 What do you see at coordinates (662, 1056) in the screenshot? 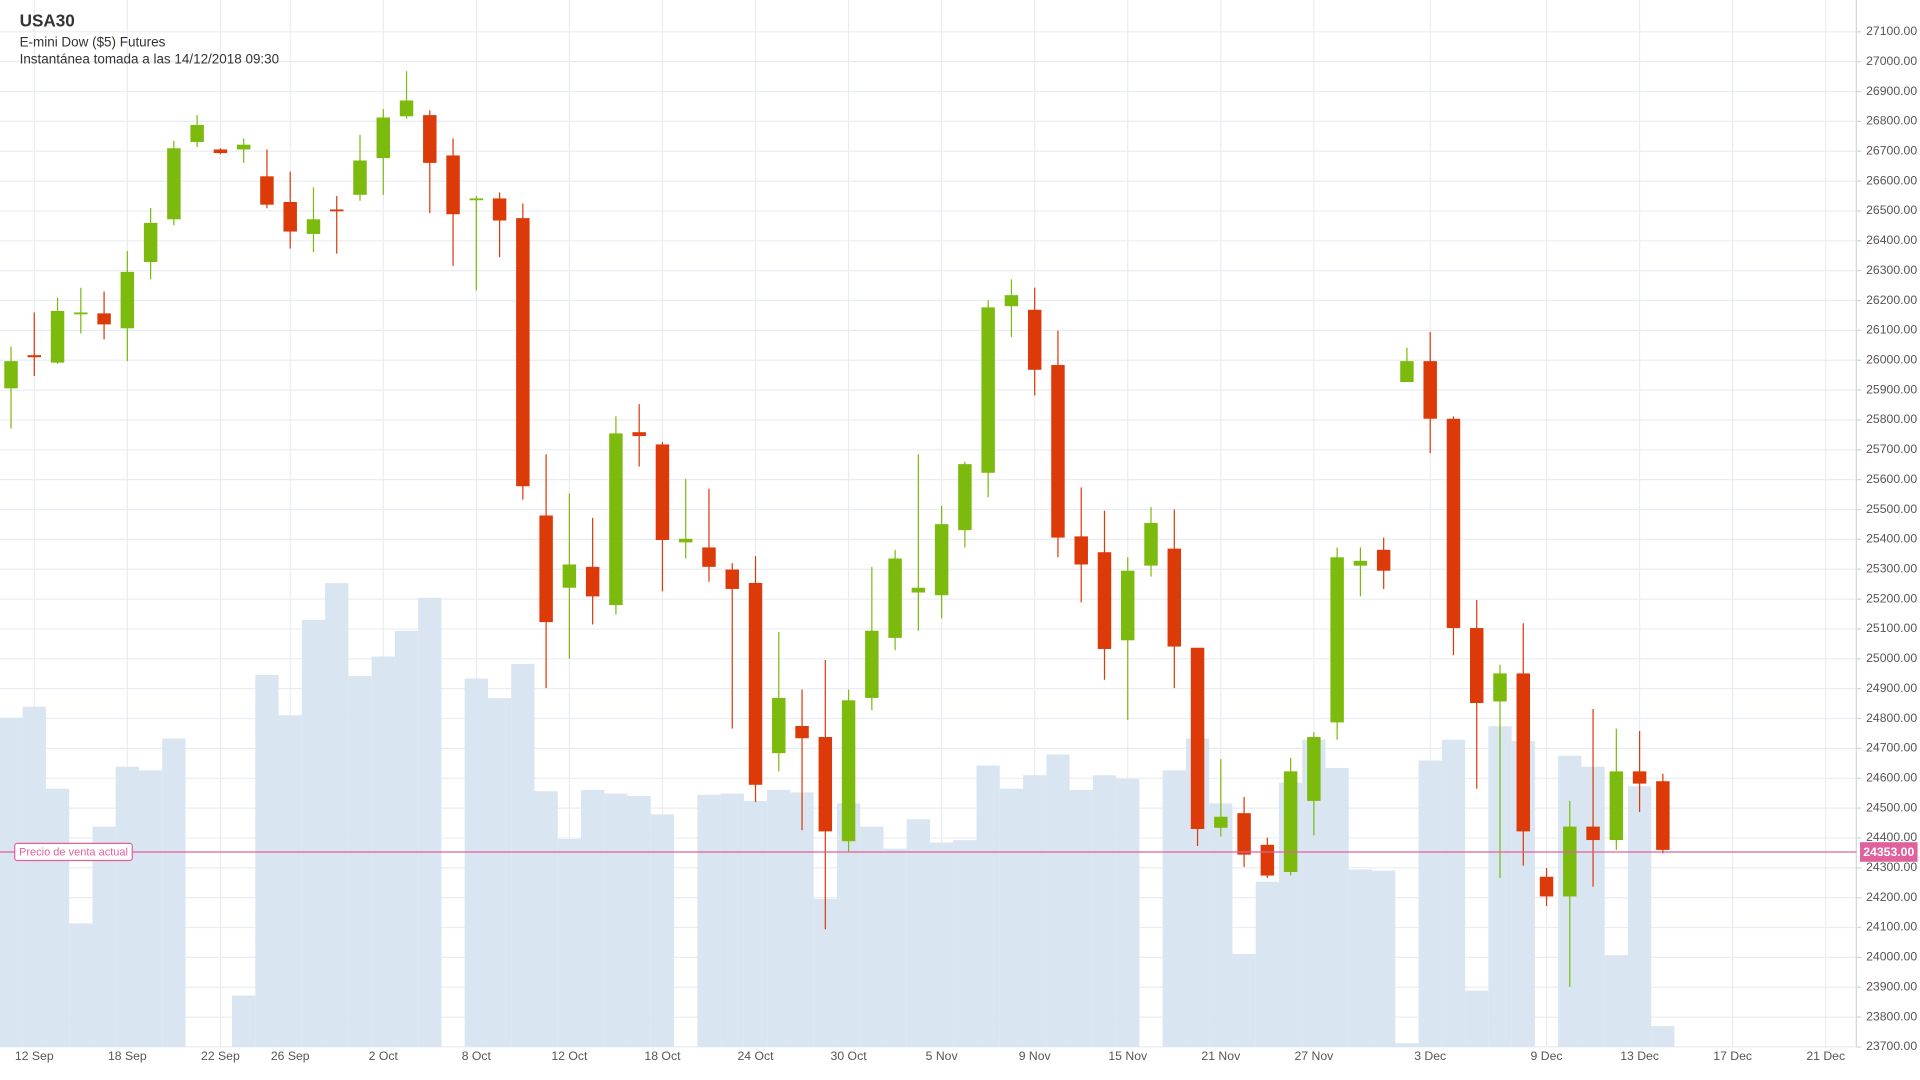
I see `x-tick-label: 18 Oct` at bounding box center [662, 1056].